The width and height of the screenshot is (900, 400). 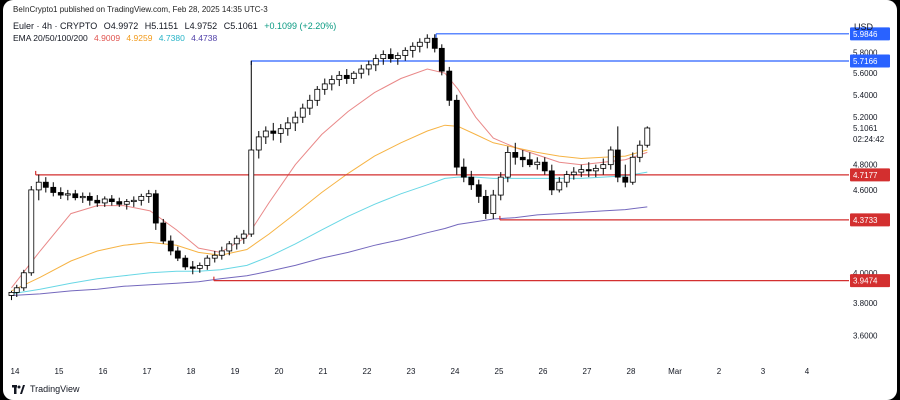 What do you see at coordinates (865, 175) in the screenshot?
I see `level-price-label: 4.7177` at bounding box center [865, 175].